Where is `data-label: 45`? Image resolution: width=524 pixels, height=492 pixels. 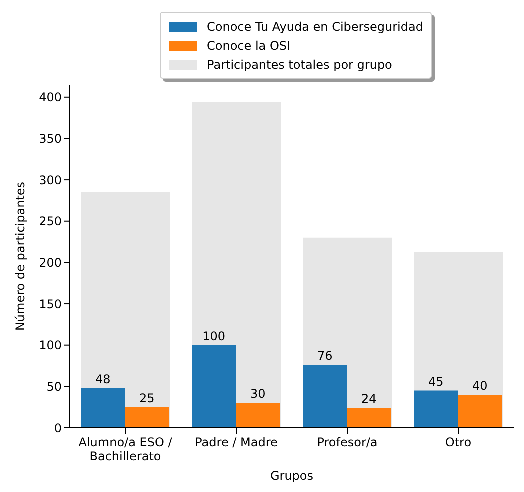 data-label: 45 is located at coordinates (436, 381).